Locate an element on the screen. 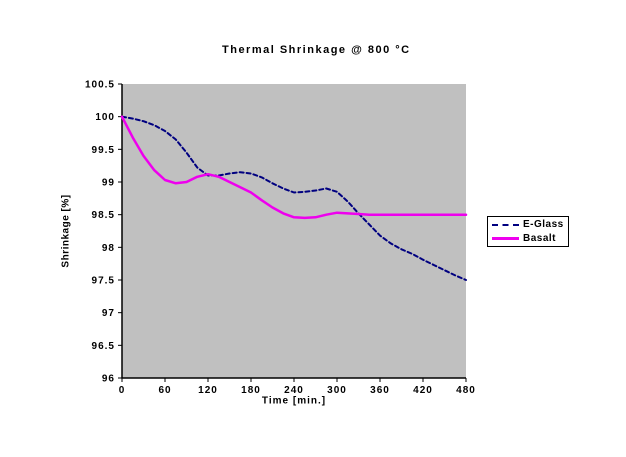  y-tick-label: 99 is located at coordinates (108, 183).